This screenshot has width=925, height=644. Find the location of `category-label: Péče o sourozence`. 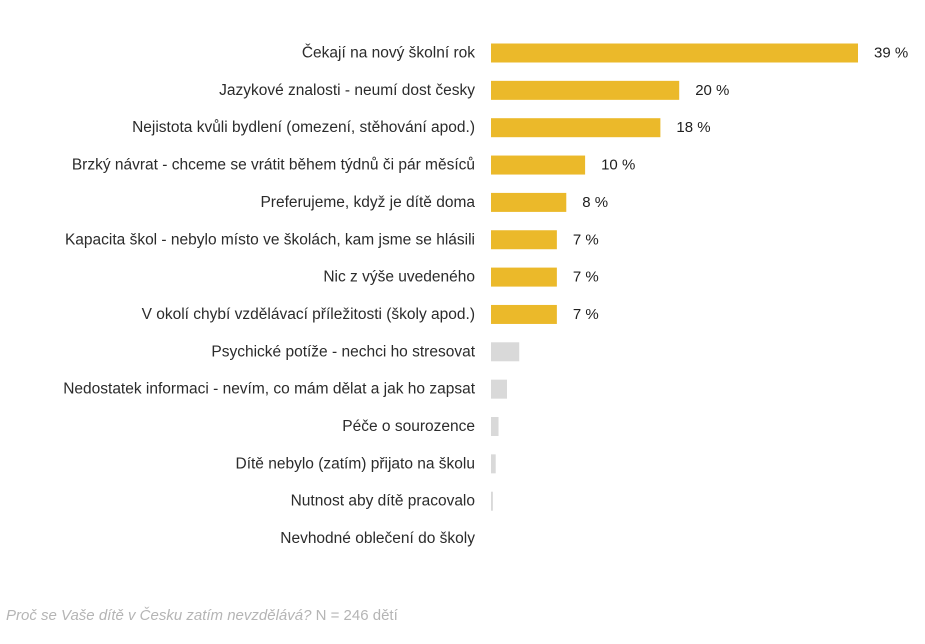

category-label: Péče o sourozence is located at coordinates (408, 426).